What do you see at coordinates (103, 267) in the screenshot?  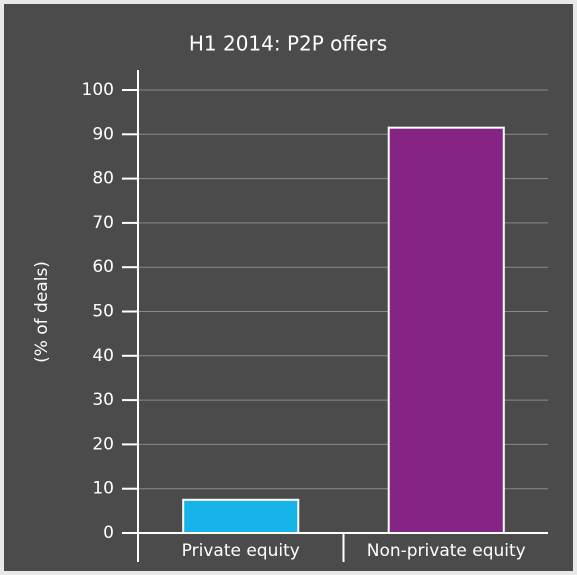 I see `y-tick-label: 60` at bounding box center [103, 267].